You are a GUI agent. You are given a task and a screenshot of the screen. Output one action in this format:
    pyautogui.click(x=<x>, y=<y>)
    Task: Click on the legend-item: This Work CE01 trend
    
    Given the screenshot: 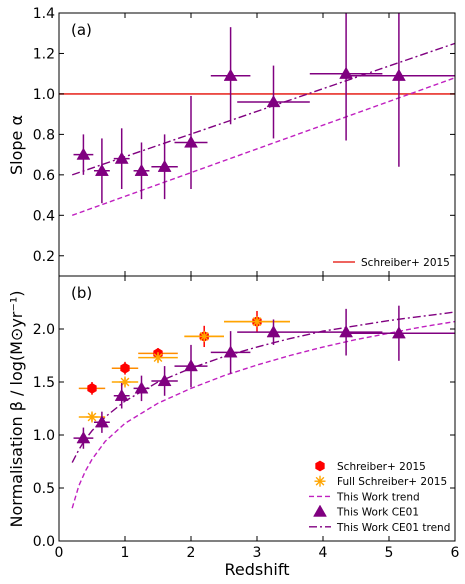 What is the action you would take?
    pyautogui.click(x=379, y=528)
    